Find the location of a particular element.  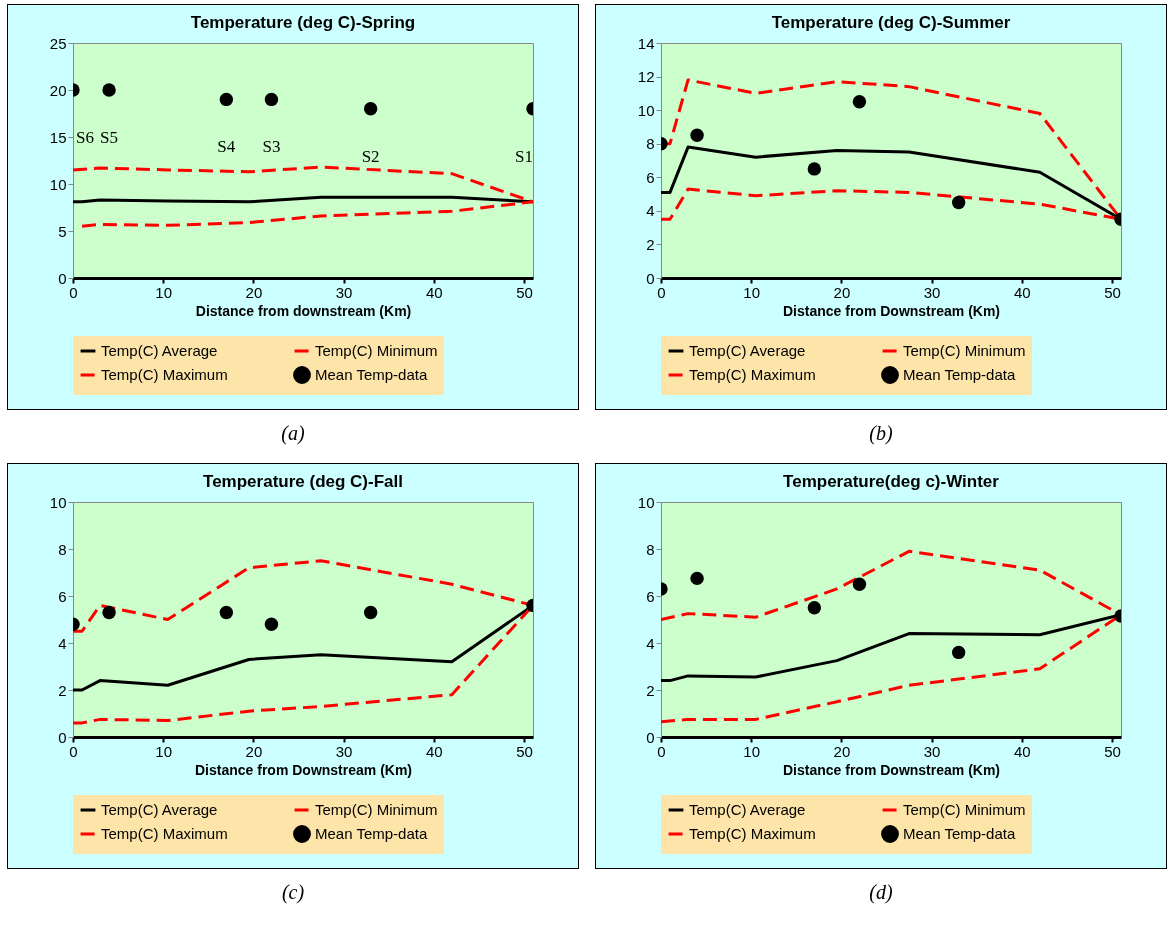

annotation: S1 is located at coordinates (523, 156).